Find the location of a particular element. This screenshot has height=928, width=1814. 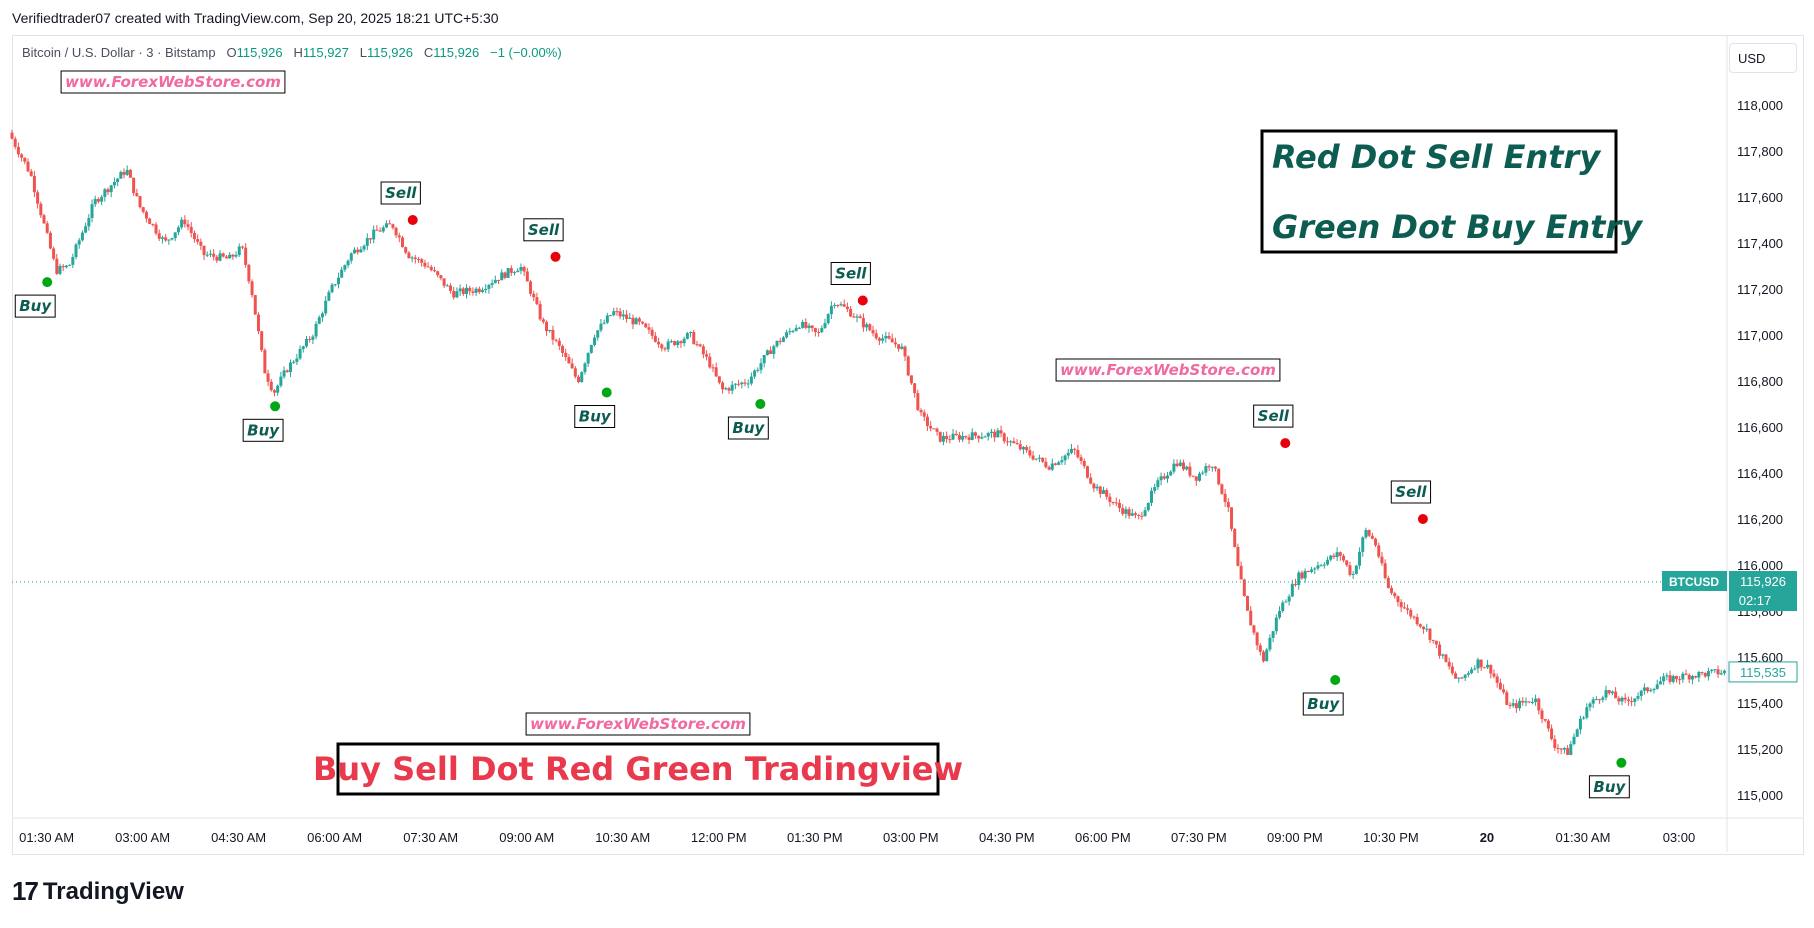

tradingview-logo-text: TradingView is located at coordinates (113, 891).